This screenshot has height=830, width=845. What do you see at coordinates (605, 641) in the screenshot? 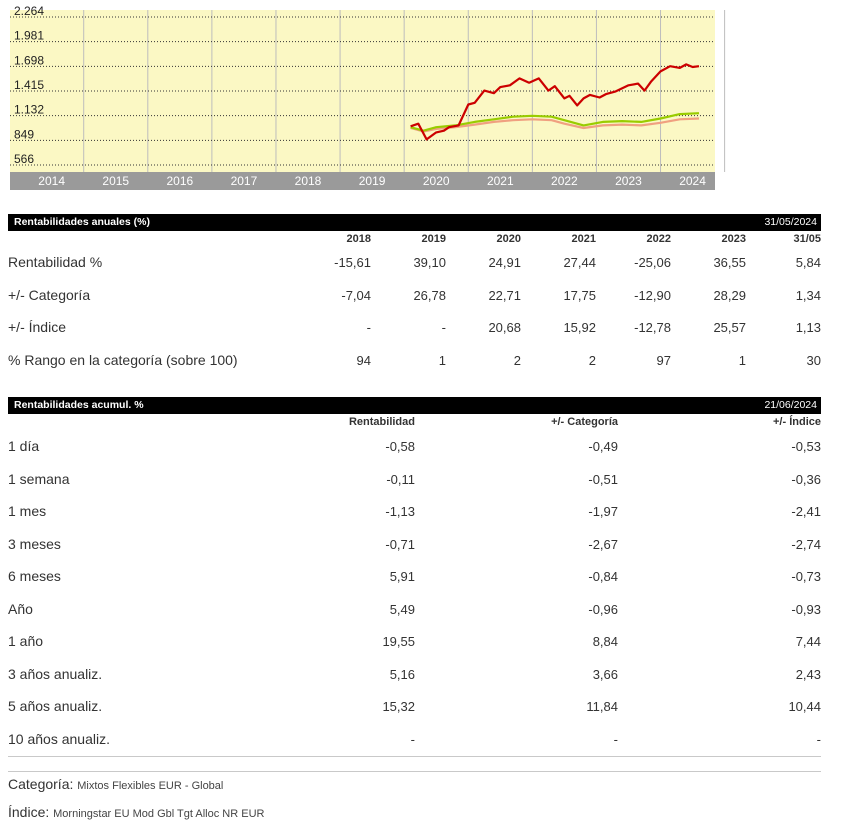
I see `cumulative-value-cell: 8,84` at bounding box center [605, 641].